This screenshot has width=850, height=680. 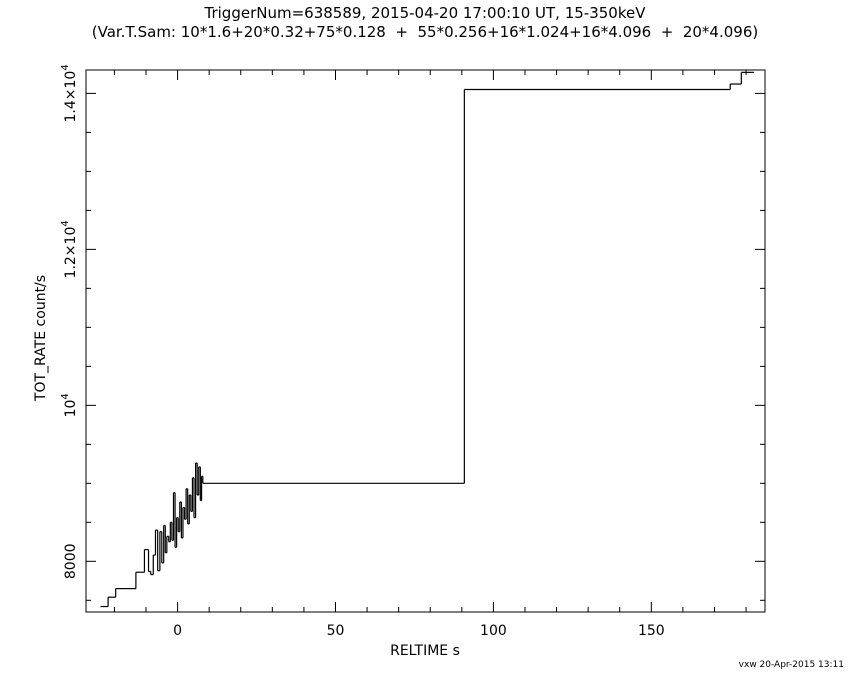 I want to click on x-tick-label: 0, so click(x=177, y=631).